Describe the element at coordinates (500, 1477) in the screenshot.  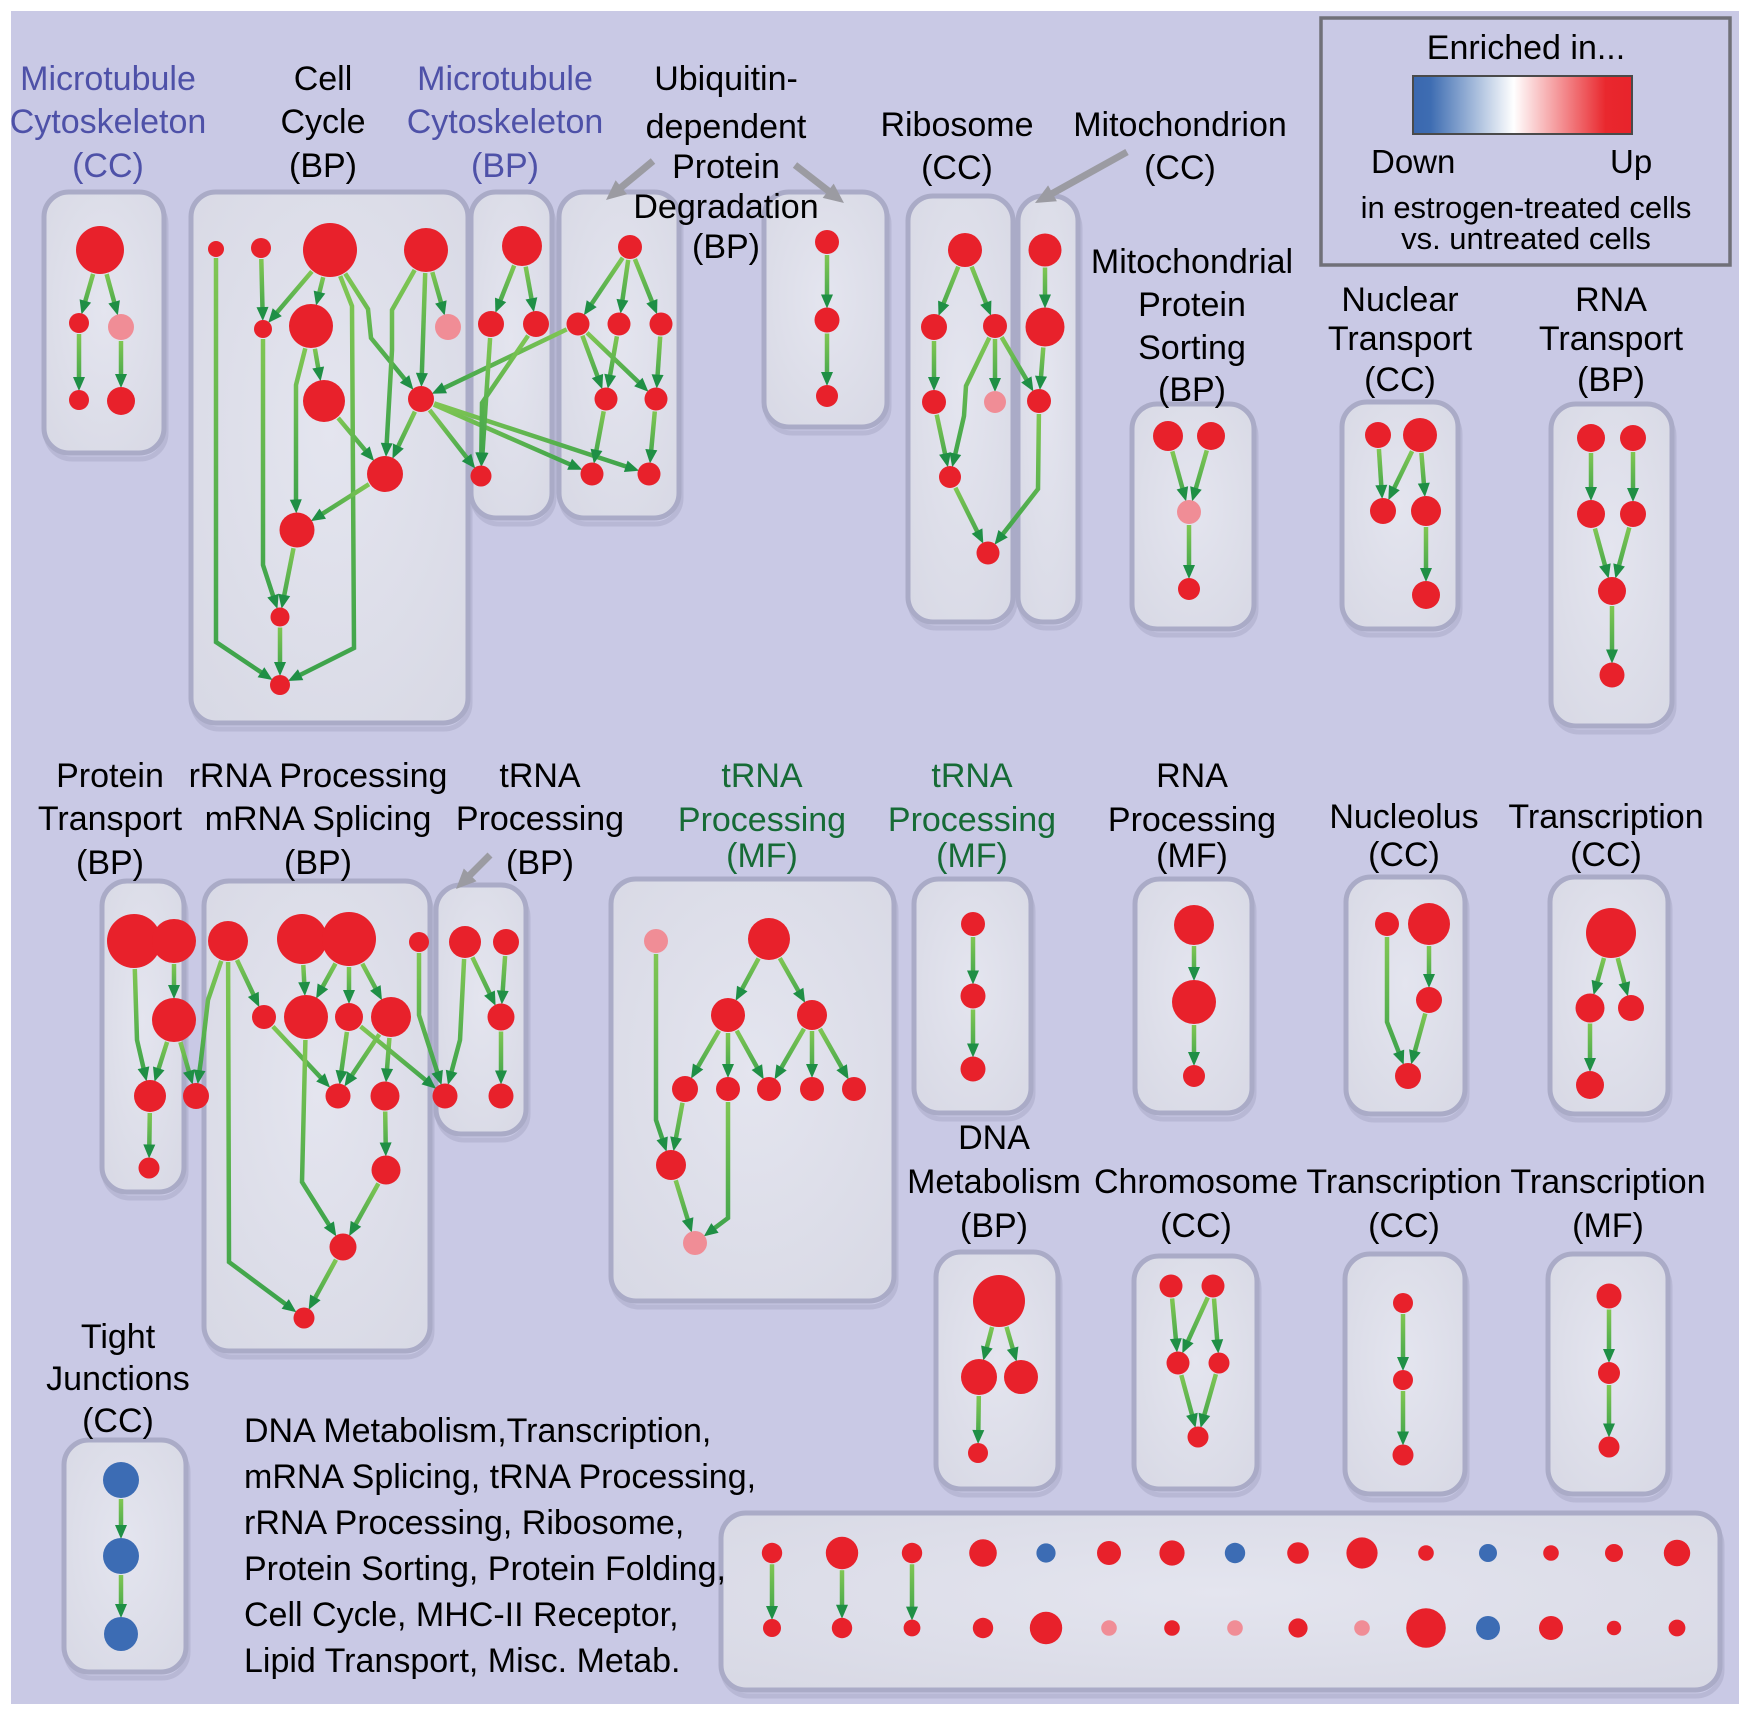
I see `svg-text:mRNA Splicing, tRNA Processing: mRNA Splicing, tRNA Processing,` at that location.